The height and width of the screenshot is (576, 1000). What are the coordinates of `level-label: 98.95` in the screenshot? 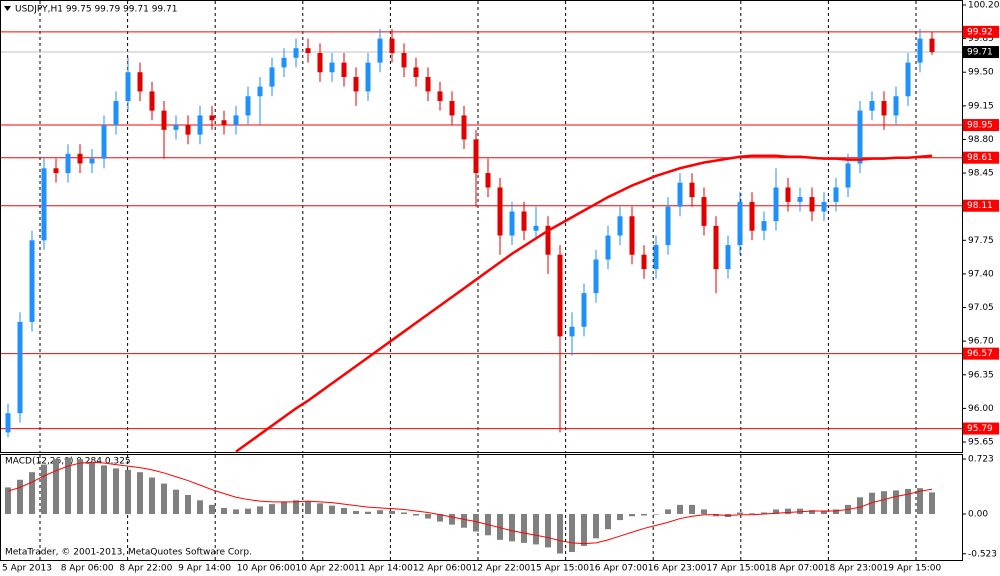 It's located at (980, 126).